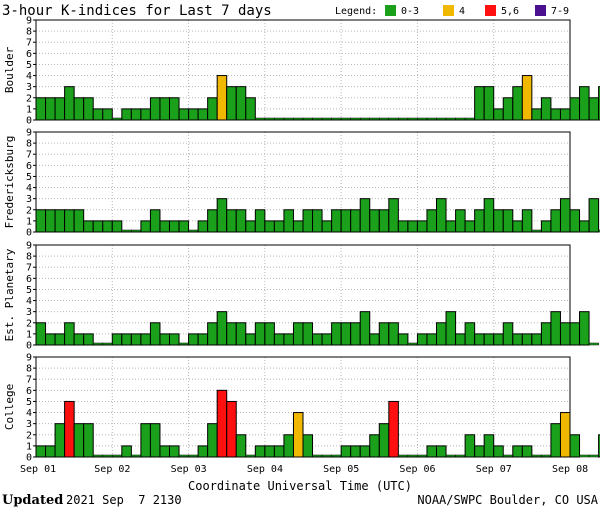  What do you see at coordinates (9, 69) in the screenshot?
I see `panel-name: Boulder` at bounding box center [9, 69].